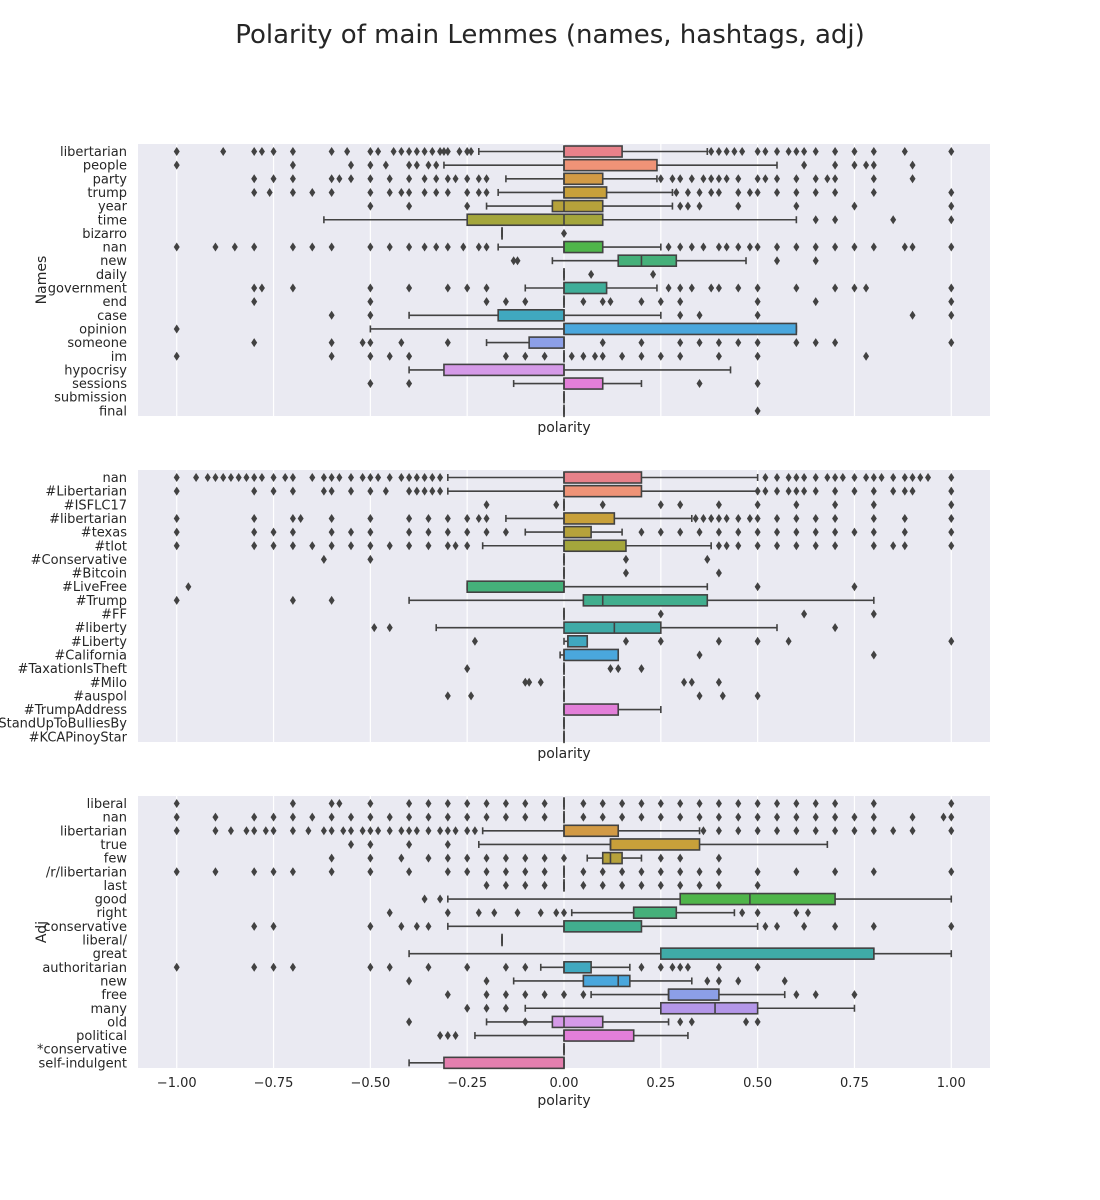  Describe the element at coordinates (99, 642) in the screenshot. I see `category-label: #Liberty` at that location.